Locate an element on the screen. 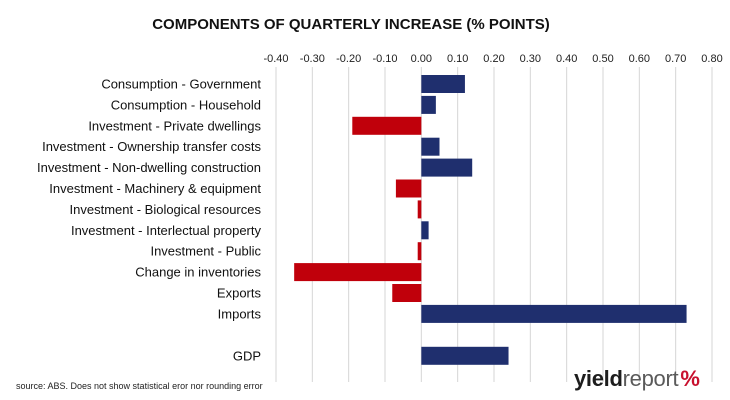  x-tick-label: 0.40 is located at coordinates (566, 59).